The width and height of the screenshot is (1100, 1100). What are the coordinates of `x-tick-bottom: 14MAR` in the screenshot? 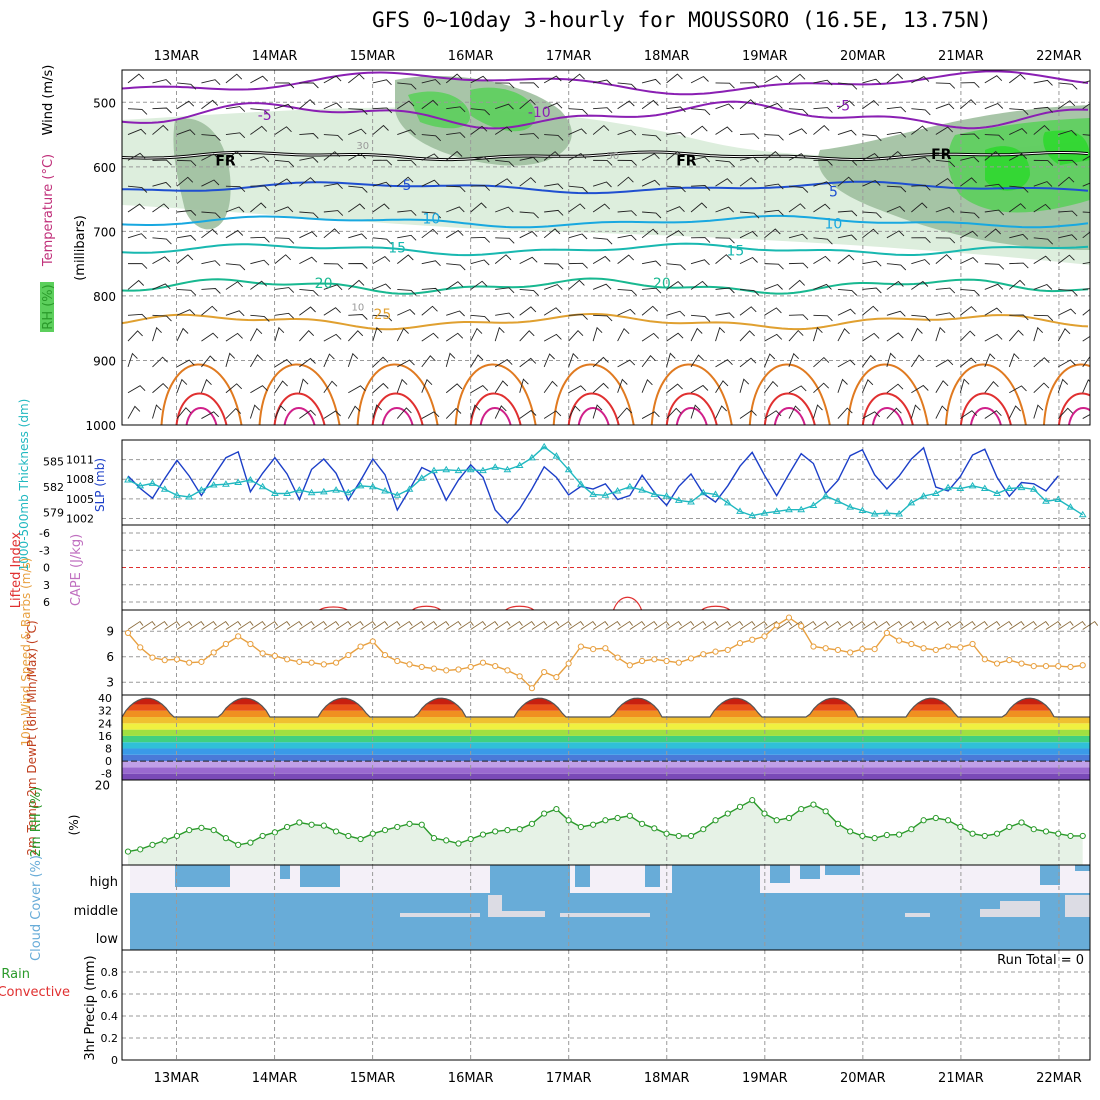 It's located at (275, 1078).